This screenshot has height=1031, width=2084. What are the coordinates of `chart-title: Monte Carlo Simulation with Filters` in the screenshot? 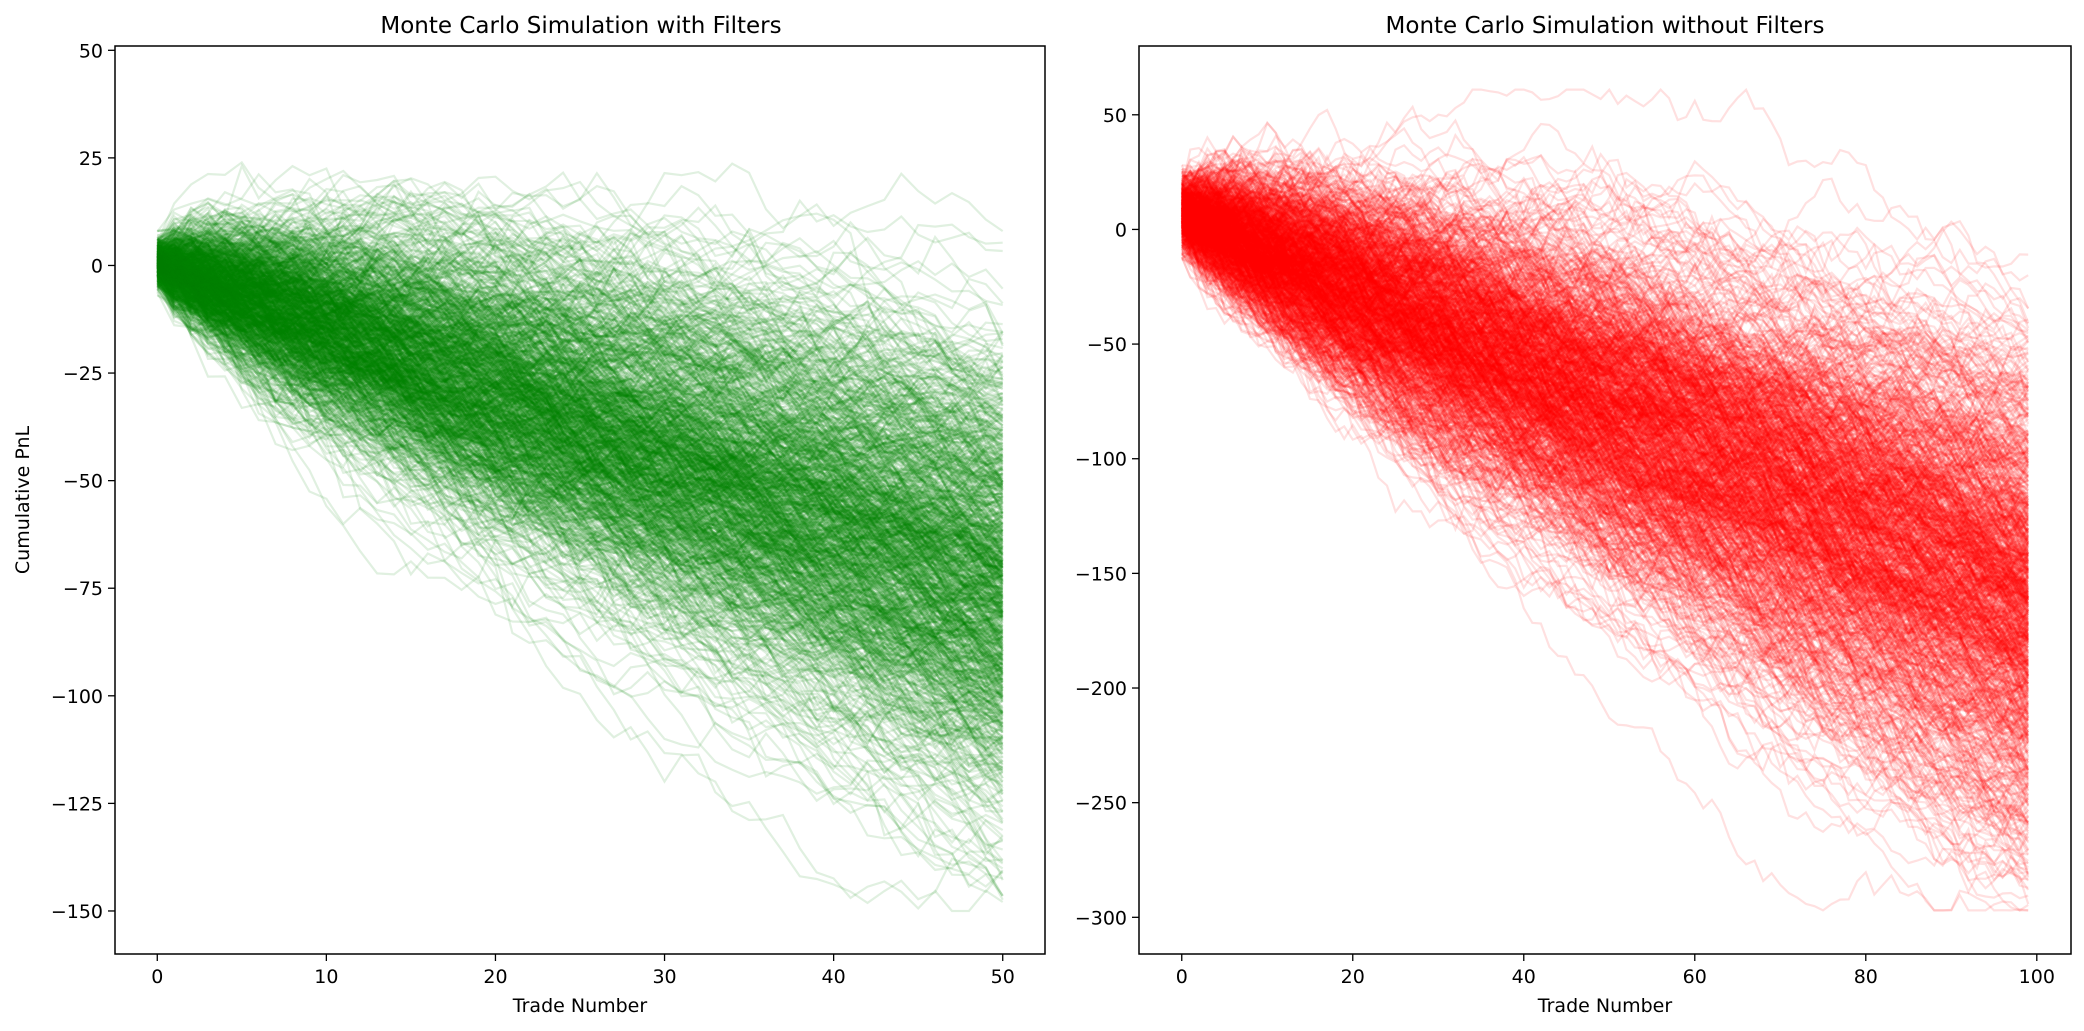 It's located at (580, 26).